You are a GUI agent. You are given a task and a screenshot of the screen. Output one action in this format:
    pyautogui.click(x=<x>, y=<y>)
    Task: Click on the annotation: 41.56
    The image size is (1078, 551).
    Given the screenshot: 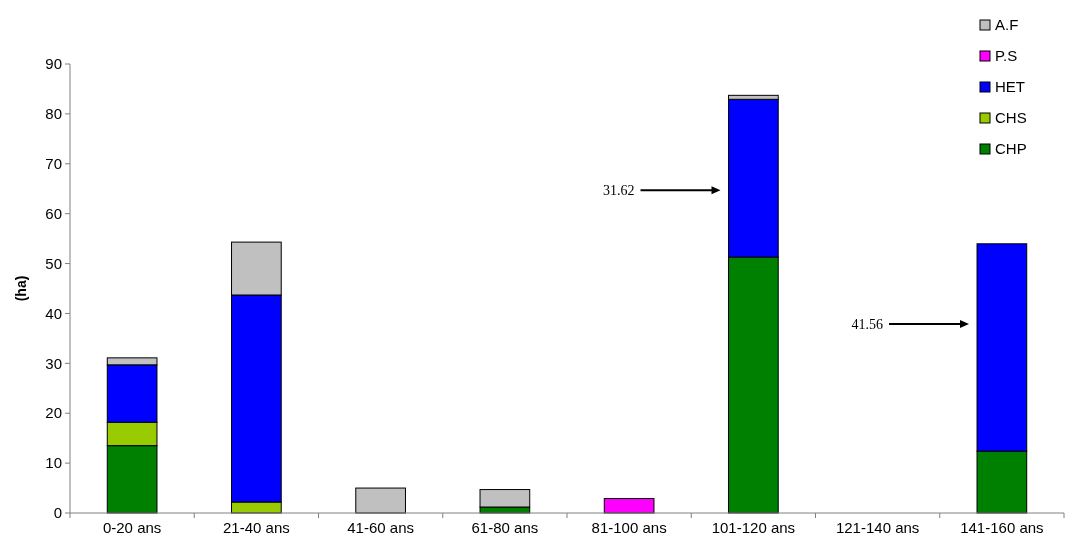 What is the action you would take?
    pyautogui.click(x=867, y=324)
    